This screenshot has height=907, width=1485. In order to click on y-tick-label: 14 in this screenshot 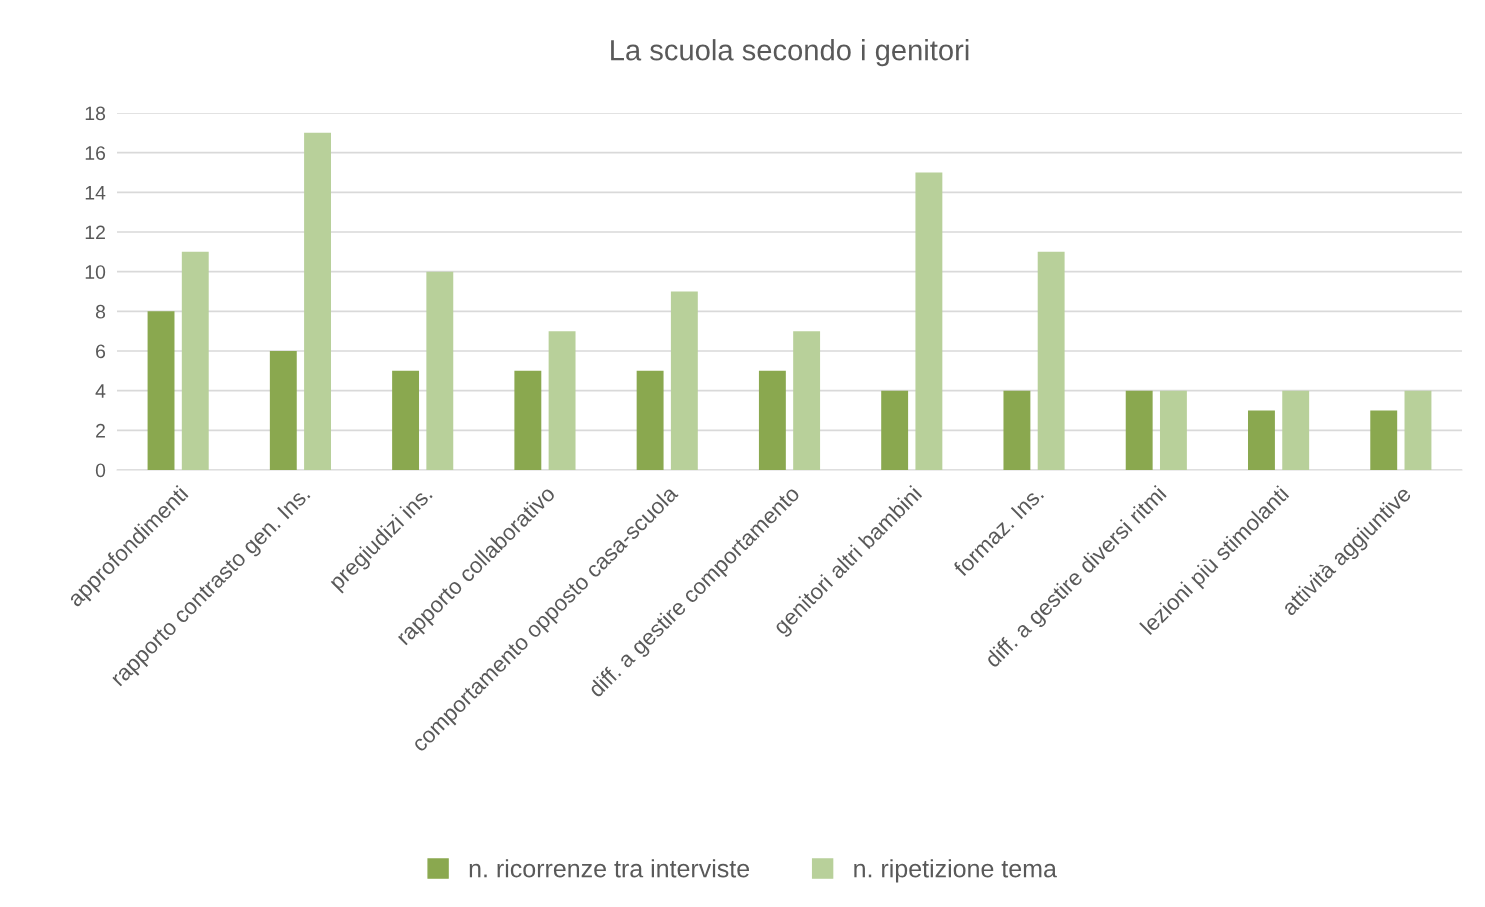, I will do `click(95, 193)`.